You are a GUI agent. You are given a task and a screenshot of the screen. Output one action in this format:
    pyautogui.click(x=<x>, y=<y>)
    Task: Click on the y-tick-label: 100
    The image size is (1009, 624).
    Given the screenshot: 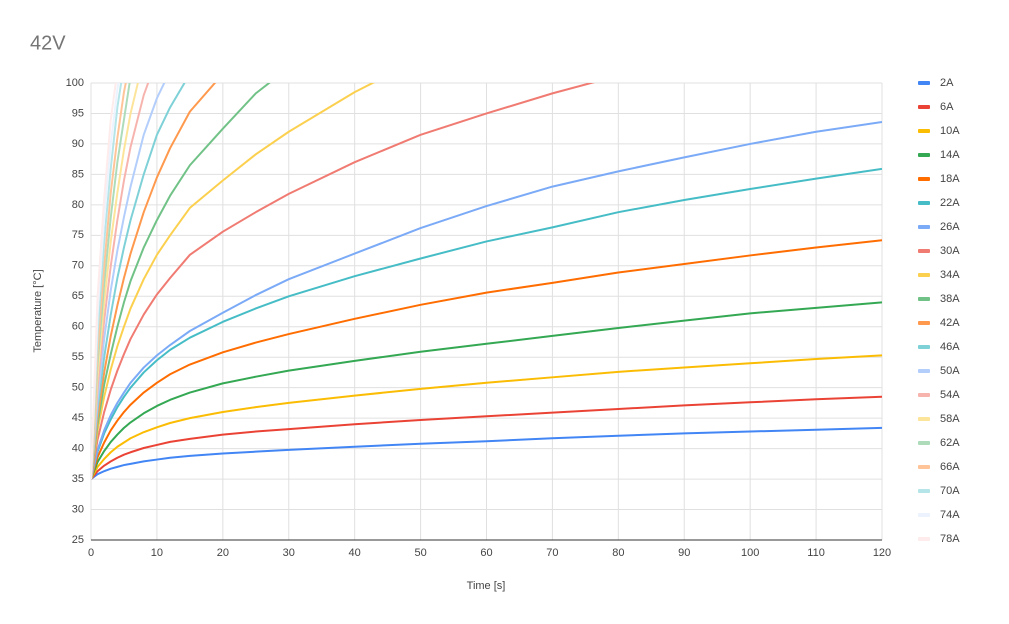 What is the action you would take?
    pyautogui.click(x=75, y=83)
    